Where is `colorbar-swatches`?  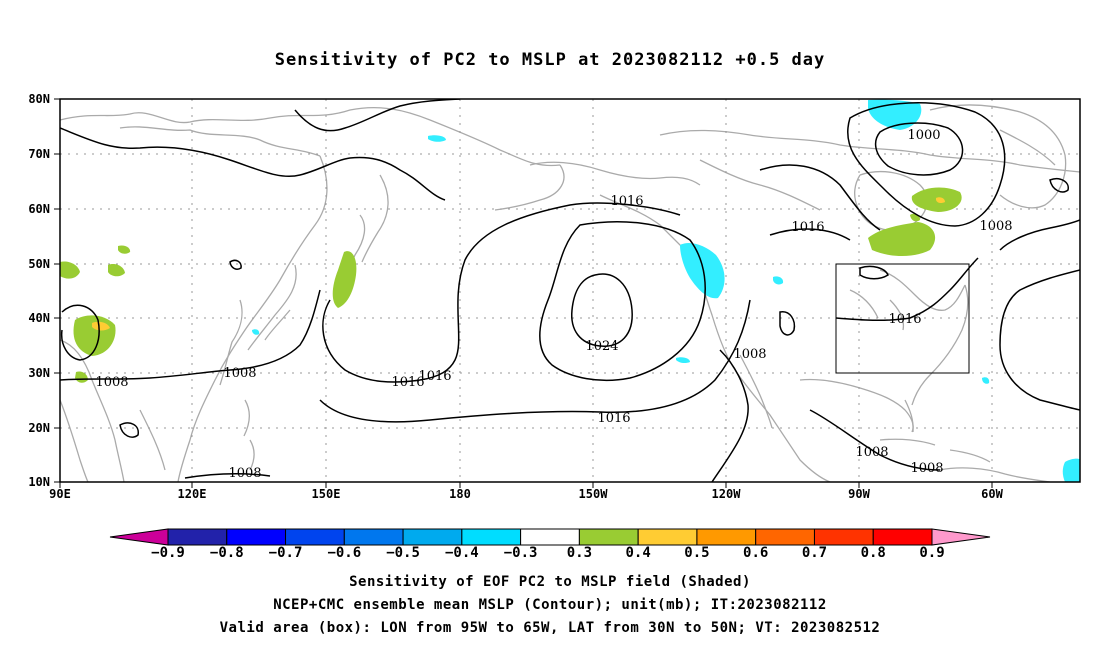
colorbar-swatches is located at coordinates (550, 537).